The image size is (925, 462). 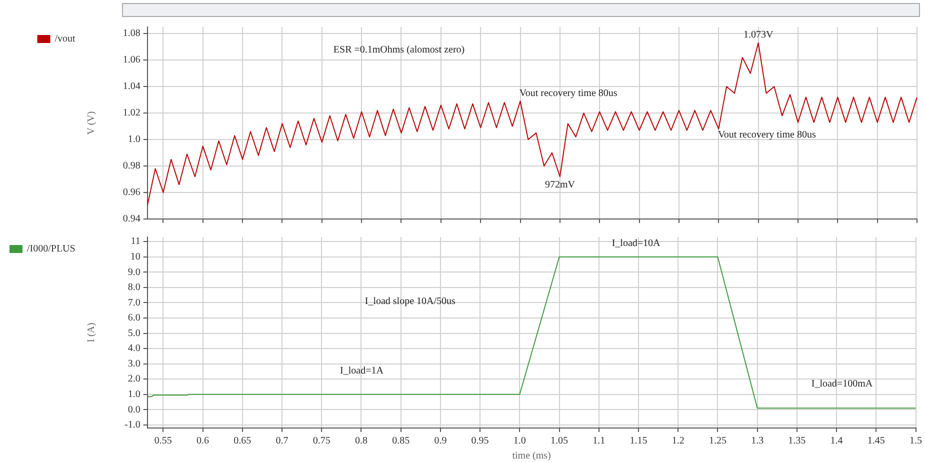 I want to click on annotation: I_load=1A, so click(x=362, y=371).